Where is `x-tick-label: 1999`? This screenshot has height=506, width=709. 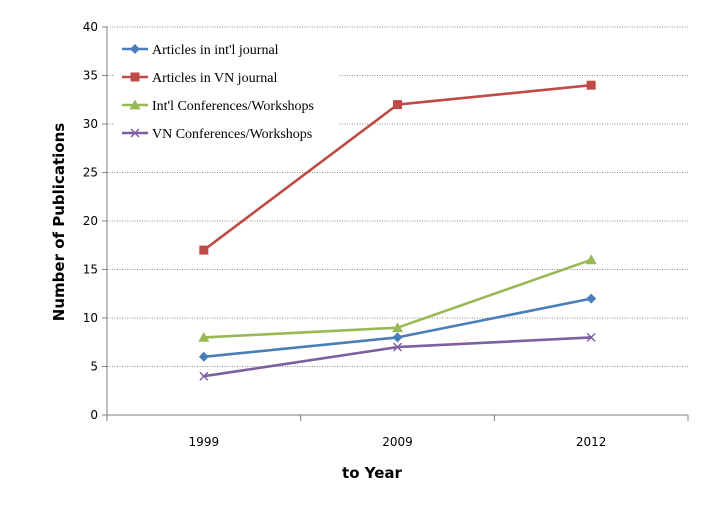 x-tick-label: 1999 is located at coordinates (204, 442).